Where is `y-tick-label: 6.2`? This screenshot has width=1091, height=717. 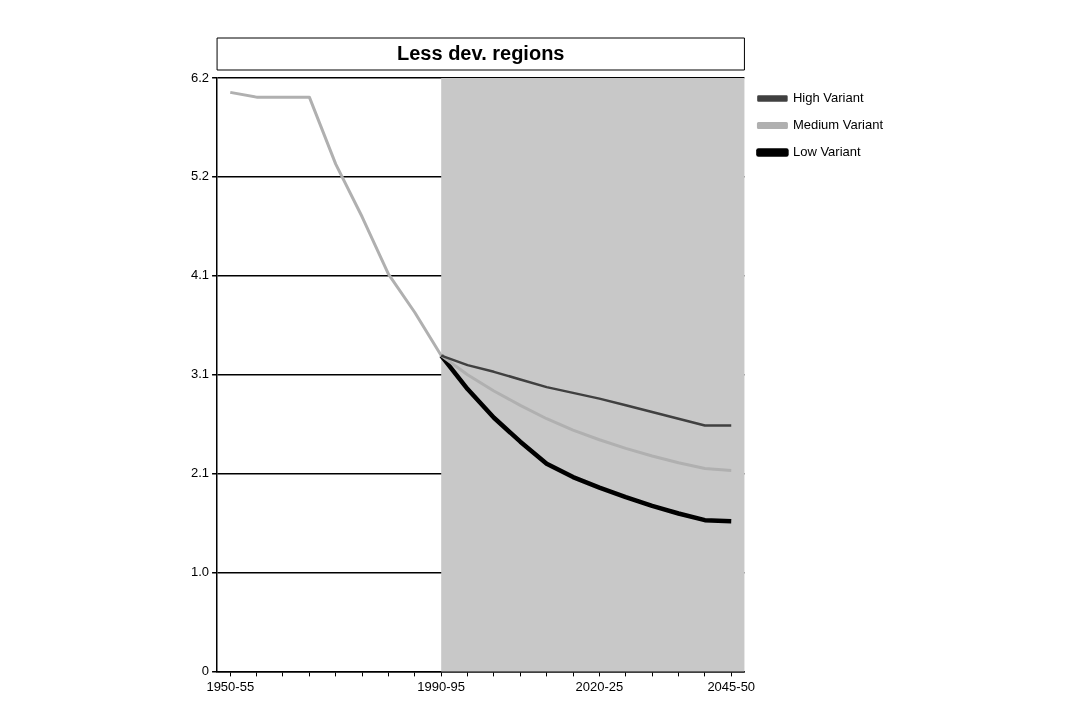 y-tick-label: 6.2 is located at coordinates (200, 77).